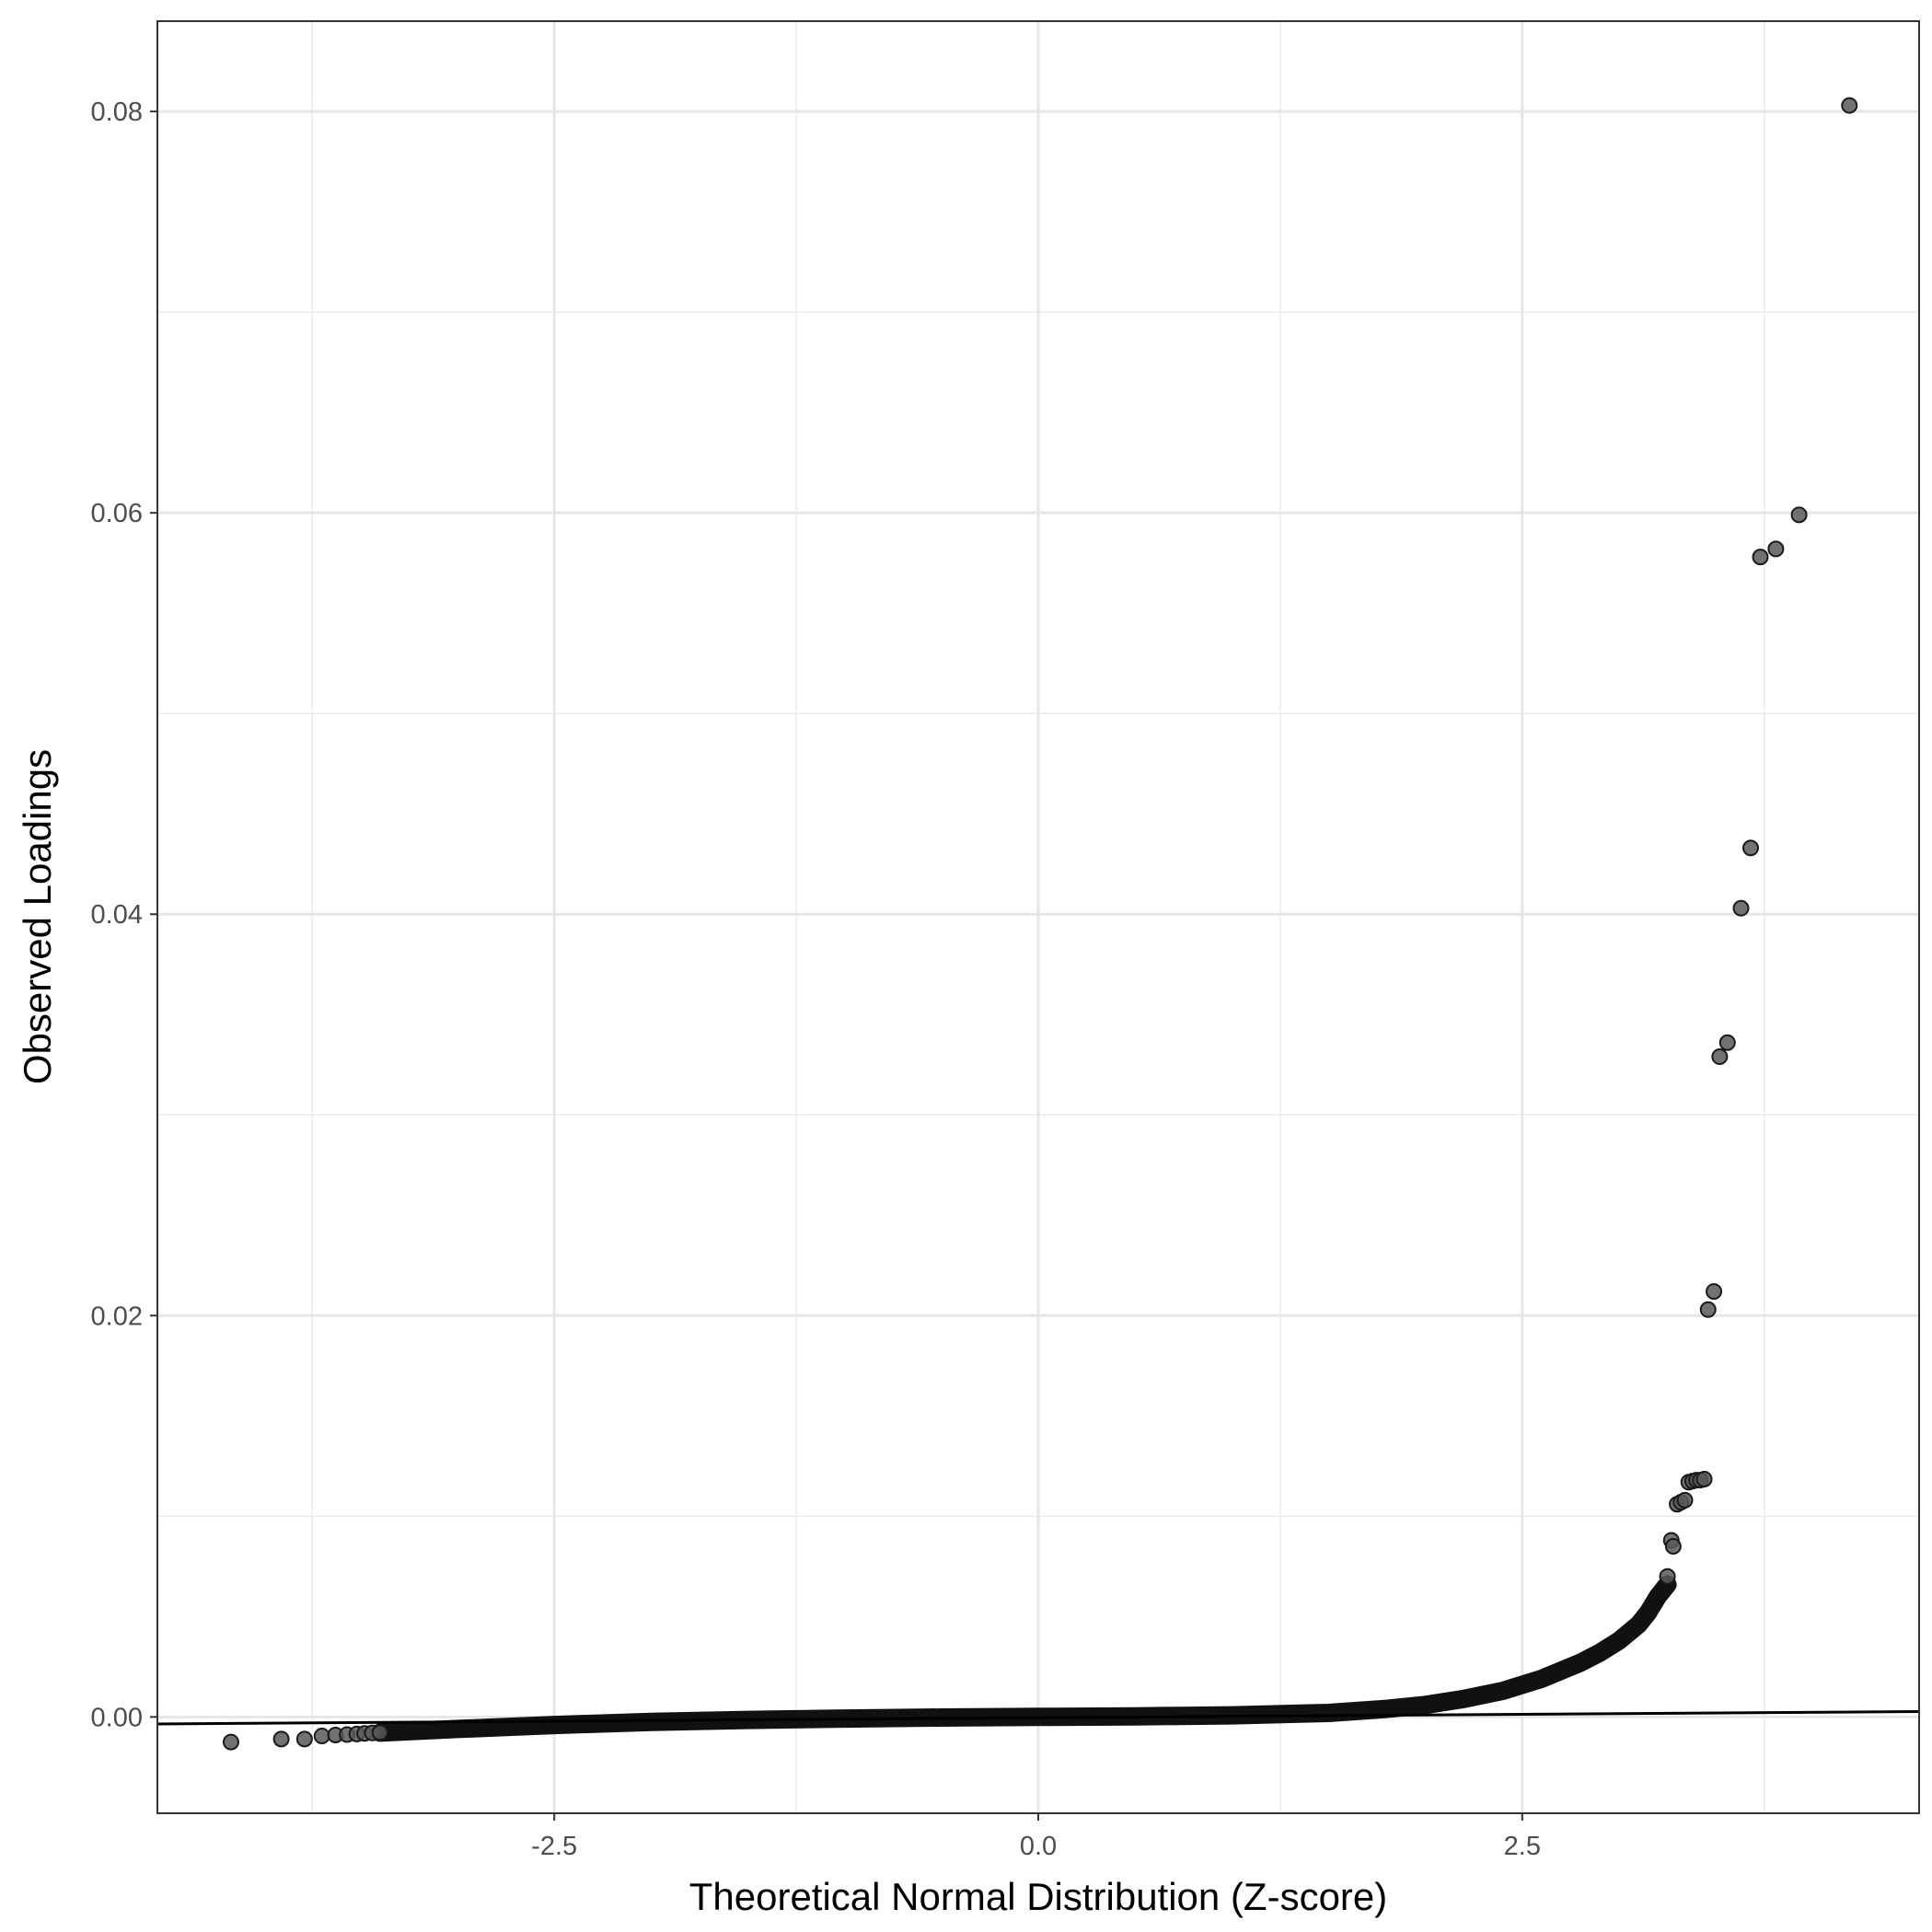 This screenshot has width=1932, height=1932. I want to click on reference-line, so click(1038, 1718).